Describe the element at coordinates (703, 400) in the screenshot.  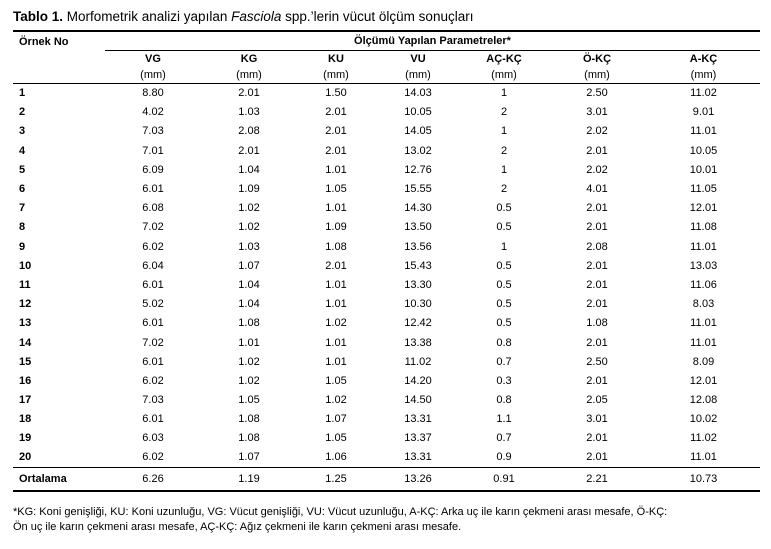
I see `measurement-cell: 12.08` at that location.